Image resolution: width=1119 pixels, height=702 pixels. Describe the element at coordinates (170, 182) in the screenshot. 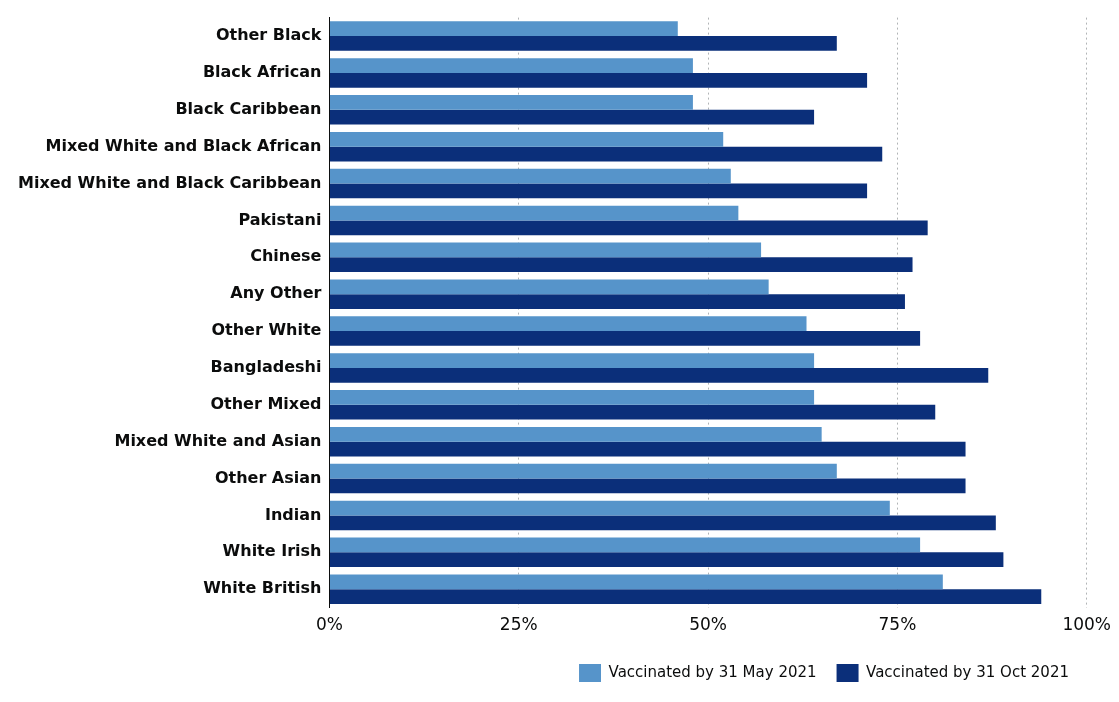

I see `y-tick-label: Mixed White and Black Caribbean` at that location.